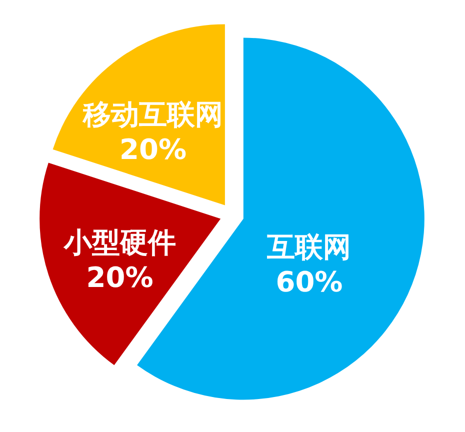 This screenshot has width=465, height=432. Describe the element at coordinates (309, 281) in the screenshot. I see `data-label: 60%` at that location.